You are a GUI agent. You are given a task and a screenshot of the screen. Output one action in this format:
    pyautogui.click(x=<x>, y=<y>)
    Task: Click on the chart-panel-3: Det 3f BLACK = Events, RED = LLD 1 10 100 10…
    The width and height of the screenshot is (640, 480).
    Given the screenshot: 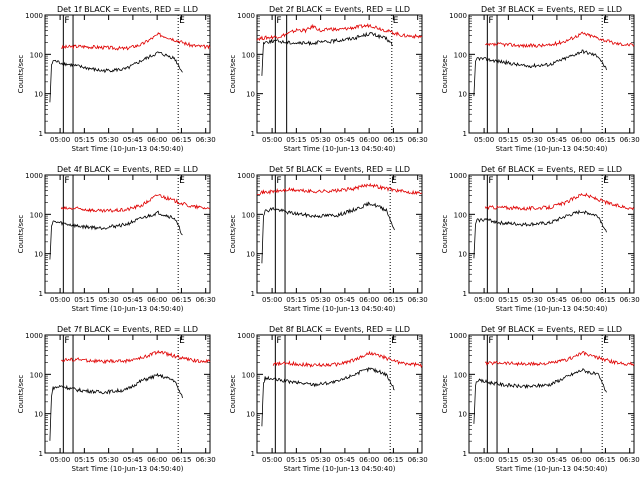 What is the action you would take?
    pyautogui.click(x=540, y=79)
    